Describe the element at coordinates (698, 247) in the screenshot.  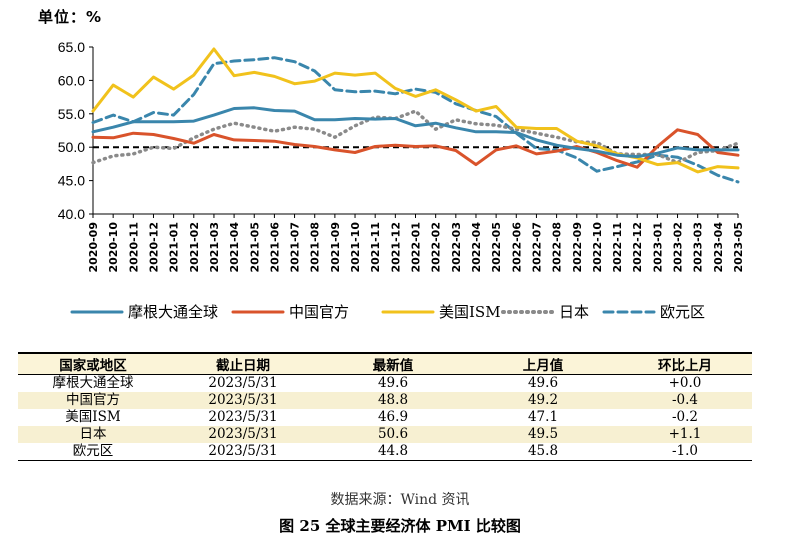
I see `x-tick-label: 2023-03` at that location.